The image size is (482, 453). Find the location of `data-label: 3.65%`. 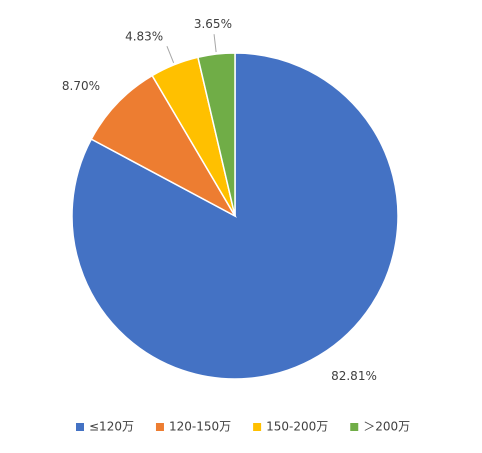

data-label: 3.65% is located at coordinates (213, 24).